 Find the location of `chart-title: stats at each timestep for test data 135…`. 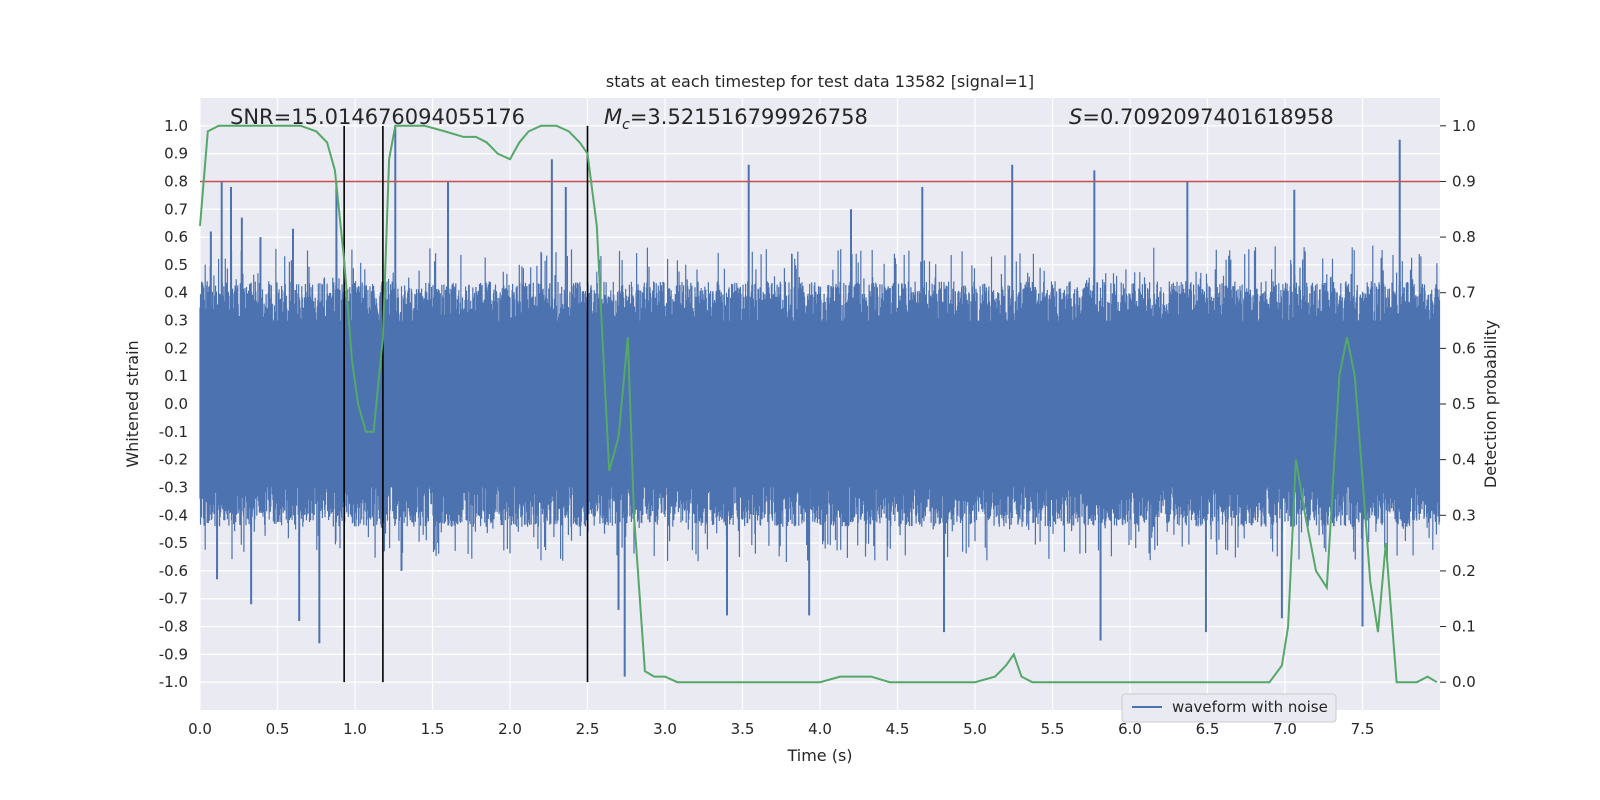

chart-title: stats at each timestep for test data 135… is located at coordinates (820, 81).